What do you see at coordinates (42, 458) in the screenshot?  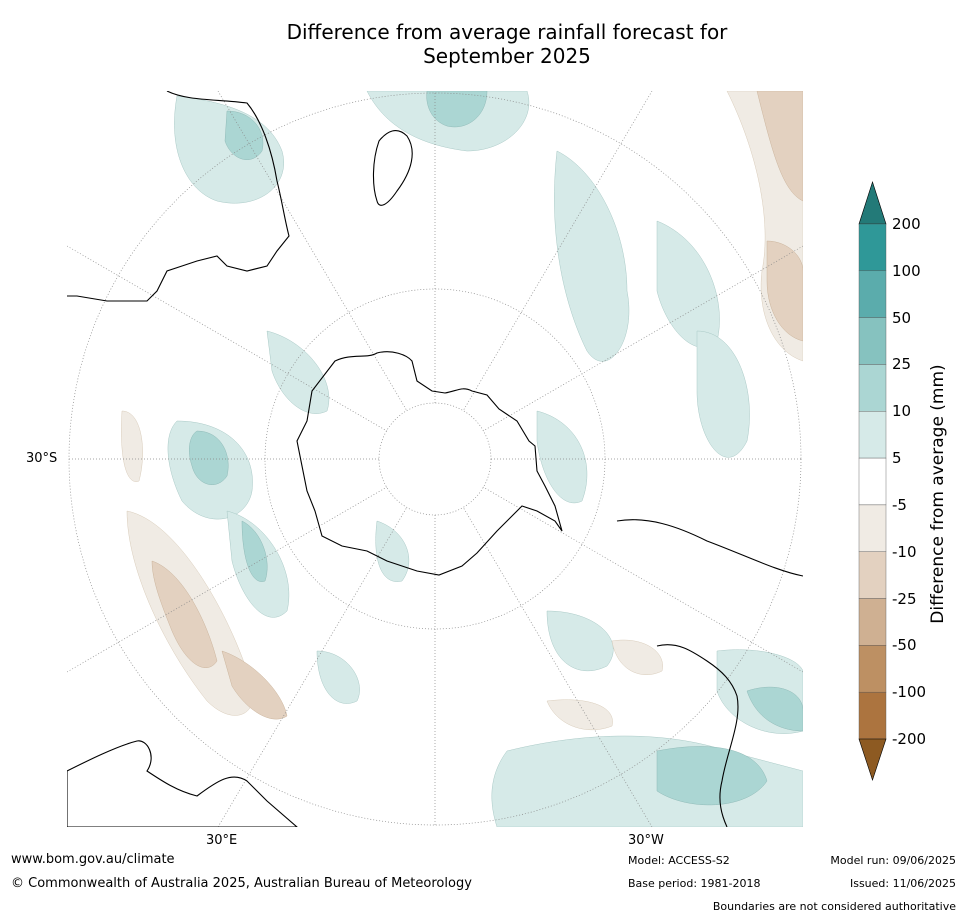 I see `lat-label-30s: 30°S` at bounding box center [42, 458].